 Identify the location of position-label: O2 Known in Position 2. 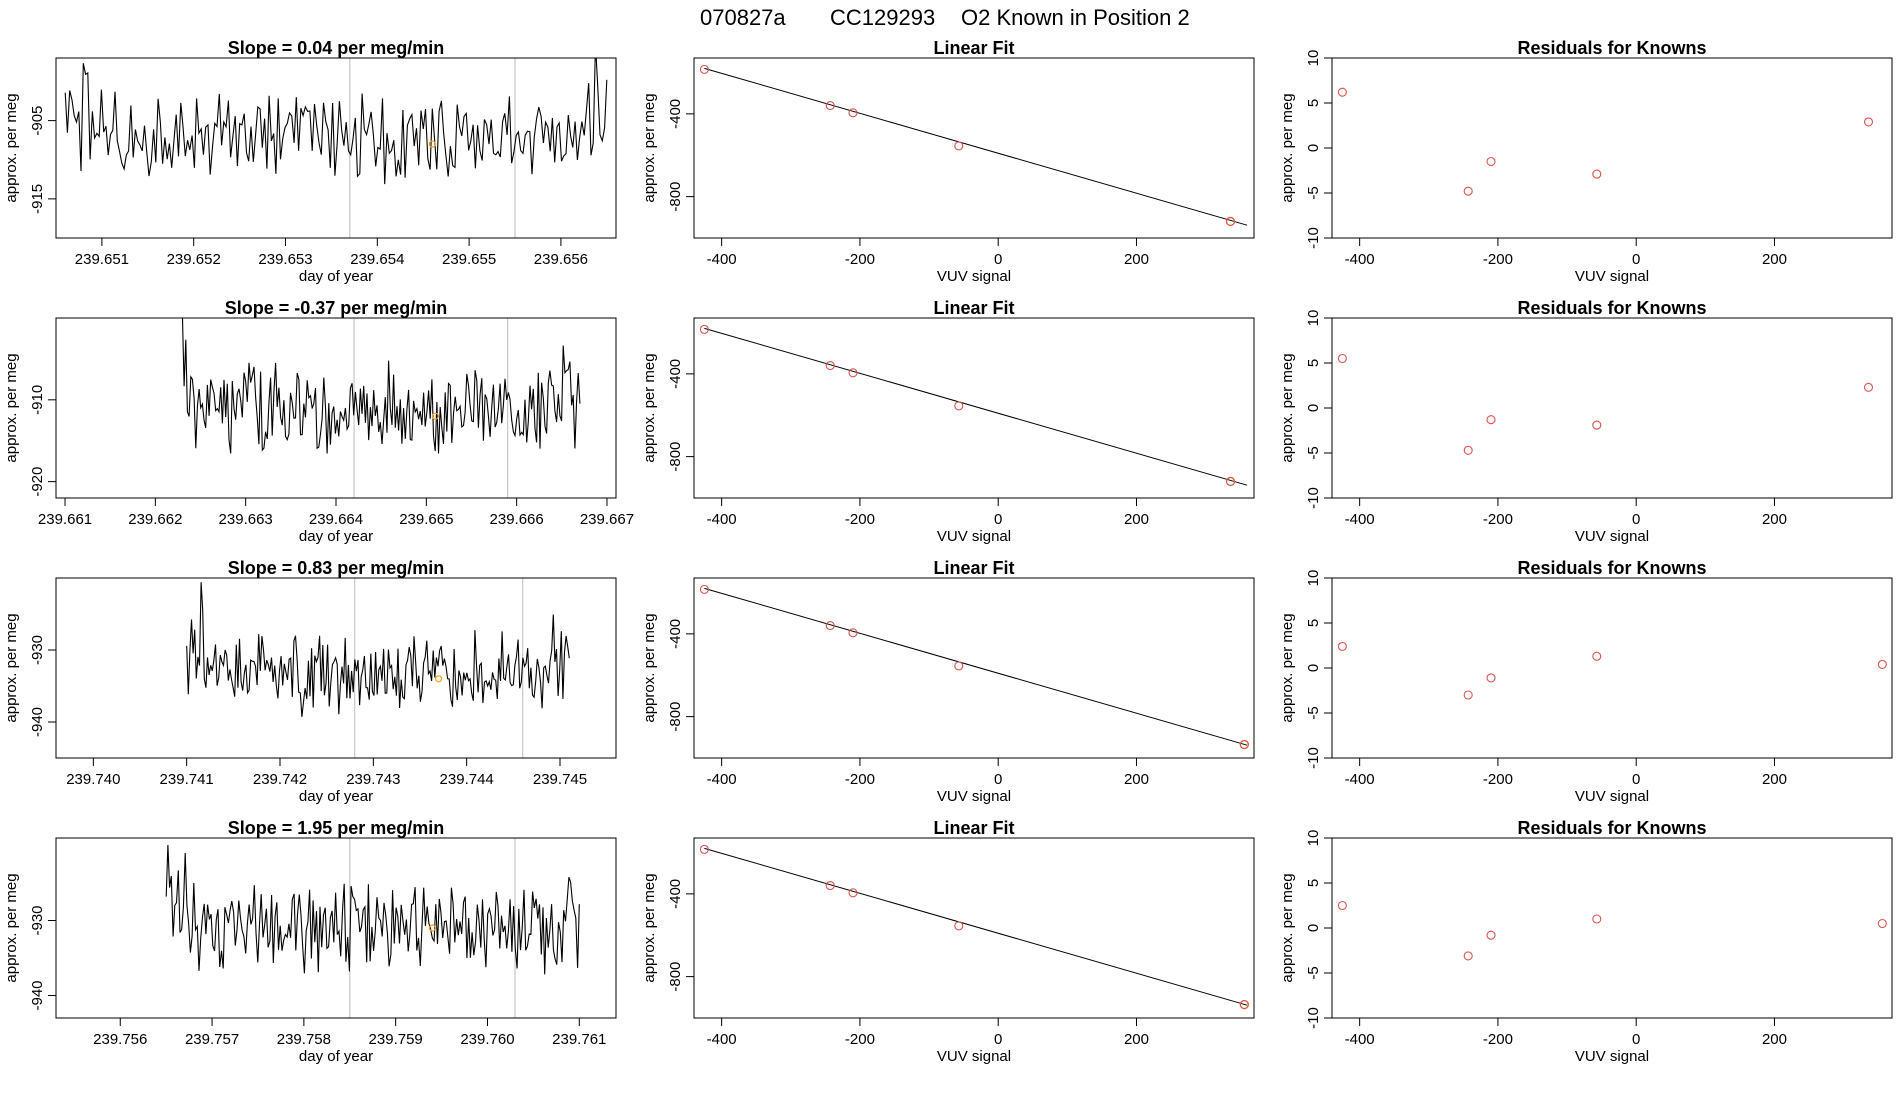
(1075, 17).